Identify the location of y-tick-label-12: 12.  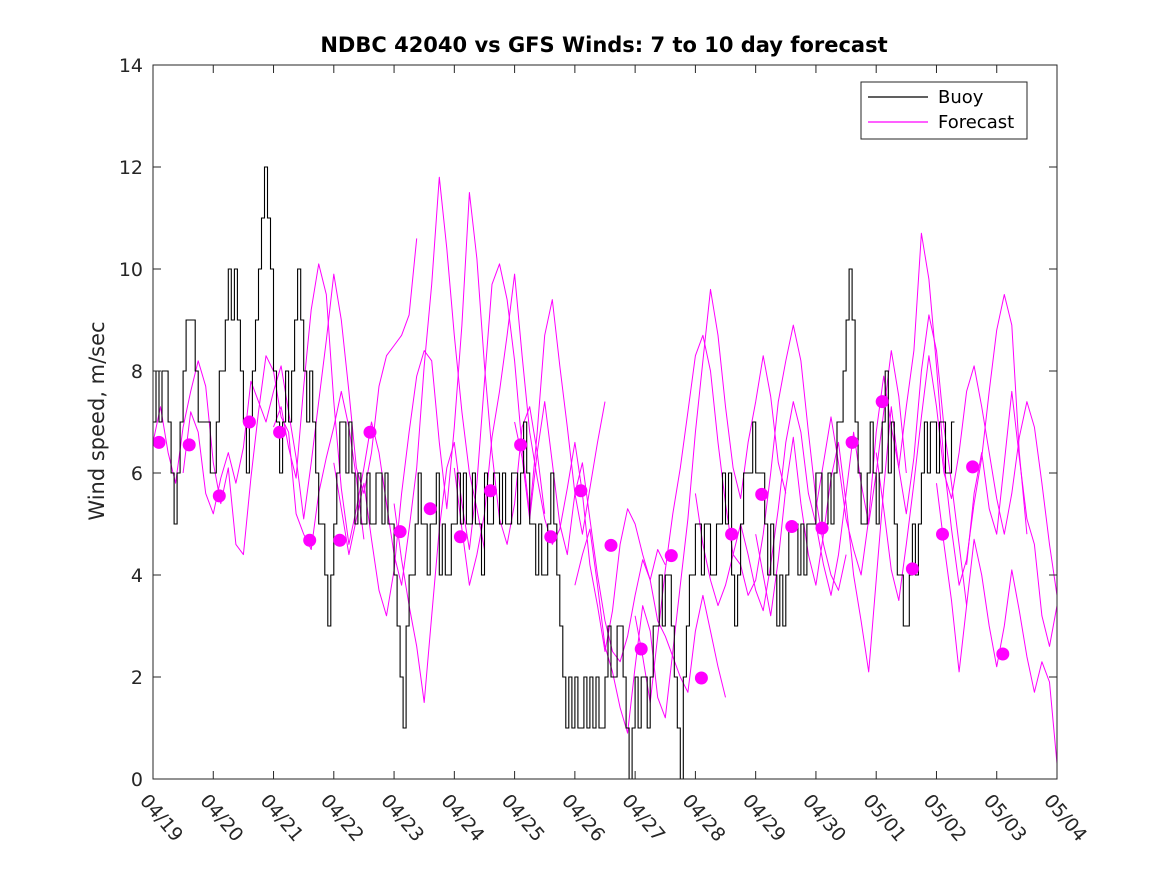
(131, 168).